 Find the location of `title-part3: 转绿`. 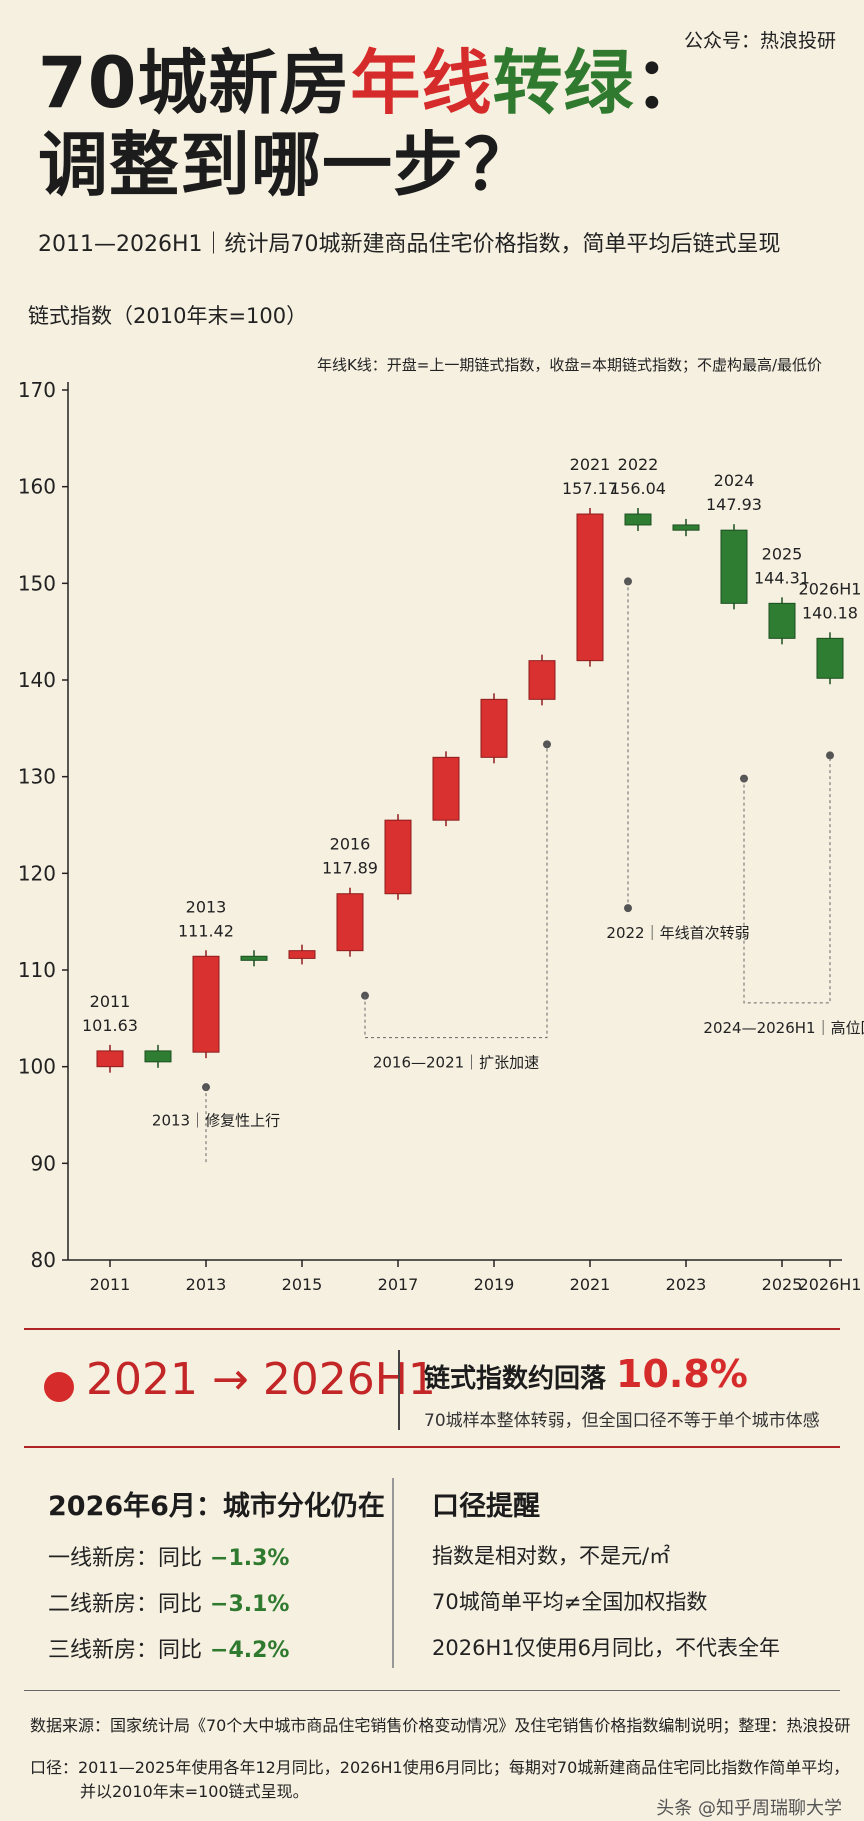

title-part3: 转绿 is located at coordinates (563, 83).